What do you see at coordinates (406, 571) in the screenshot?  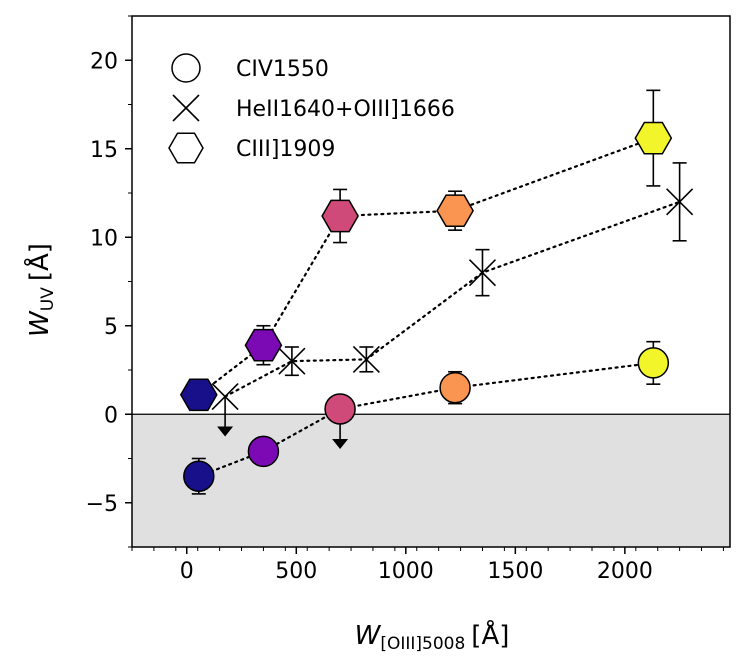 I see `x-tick-label: 1000` at bounding box center [406, 571].